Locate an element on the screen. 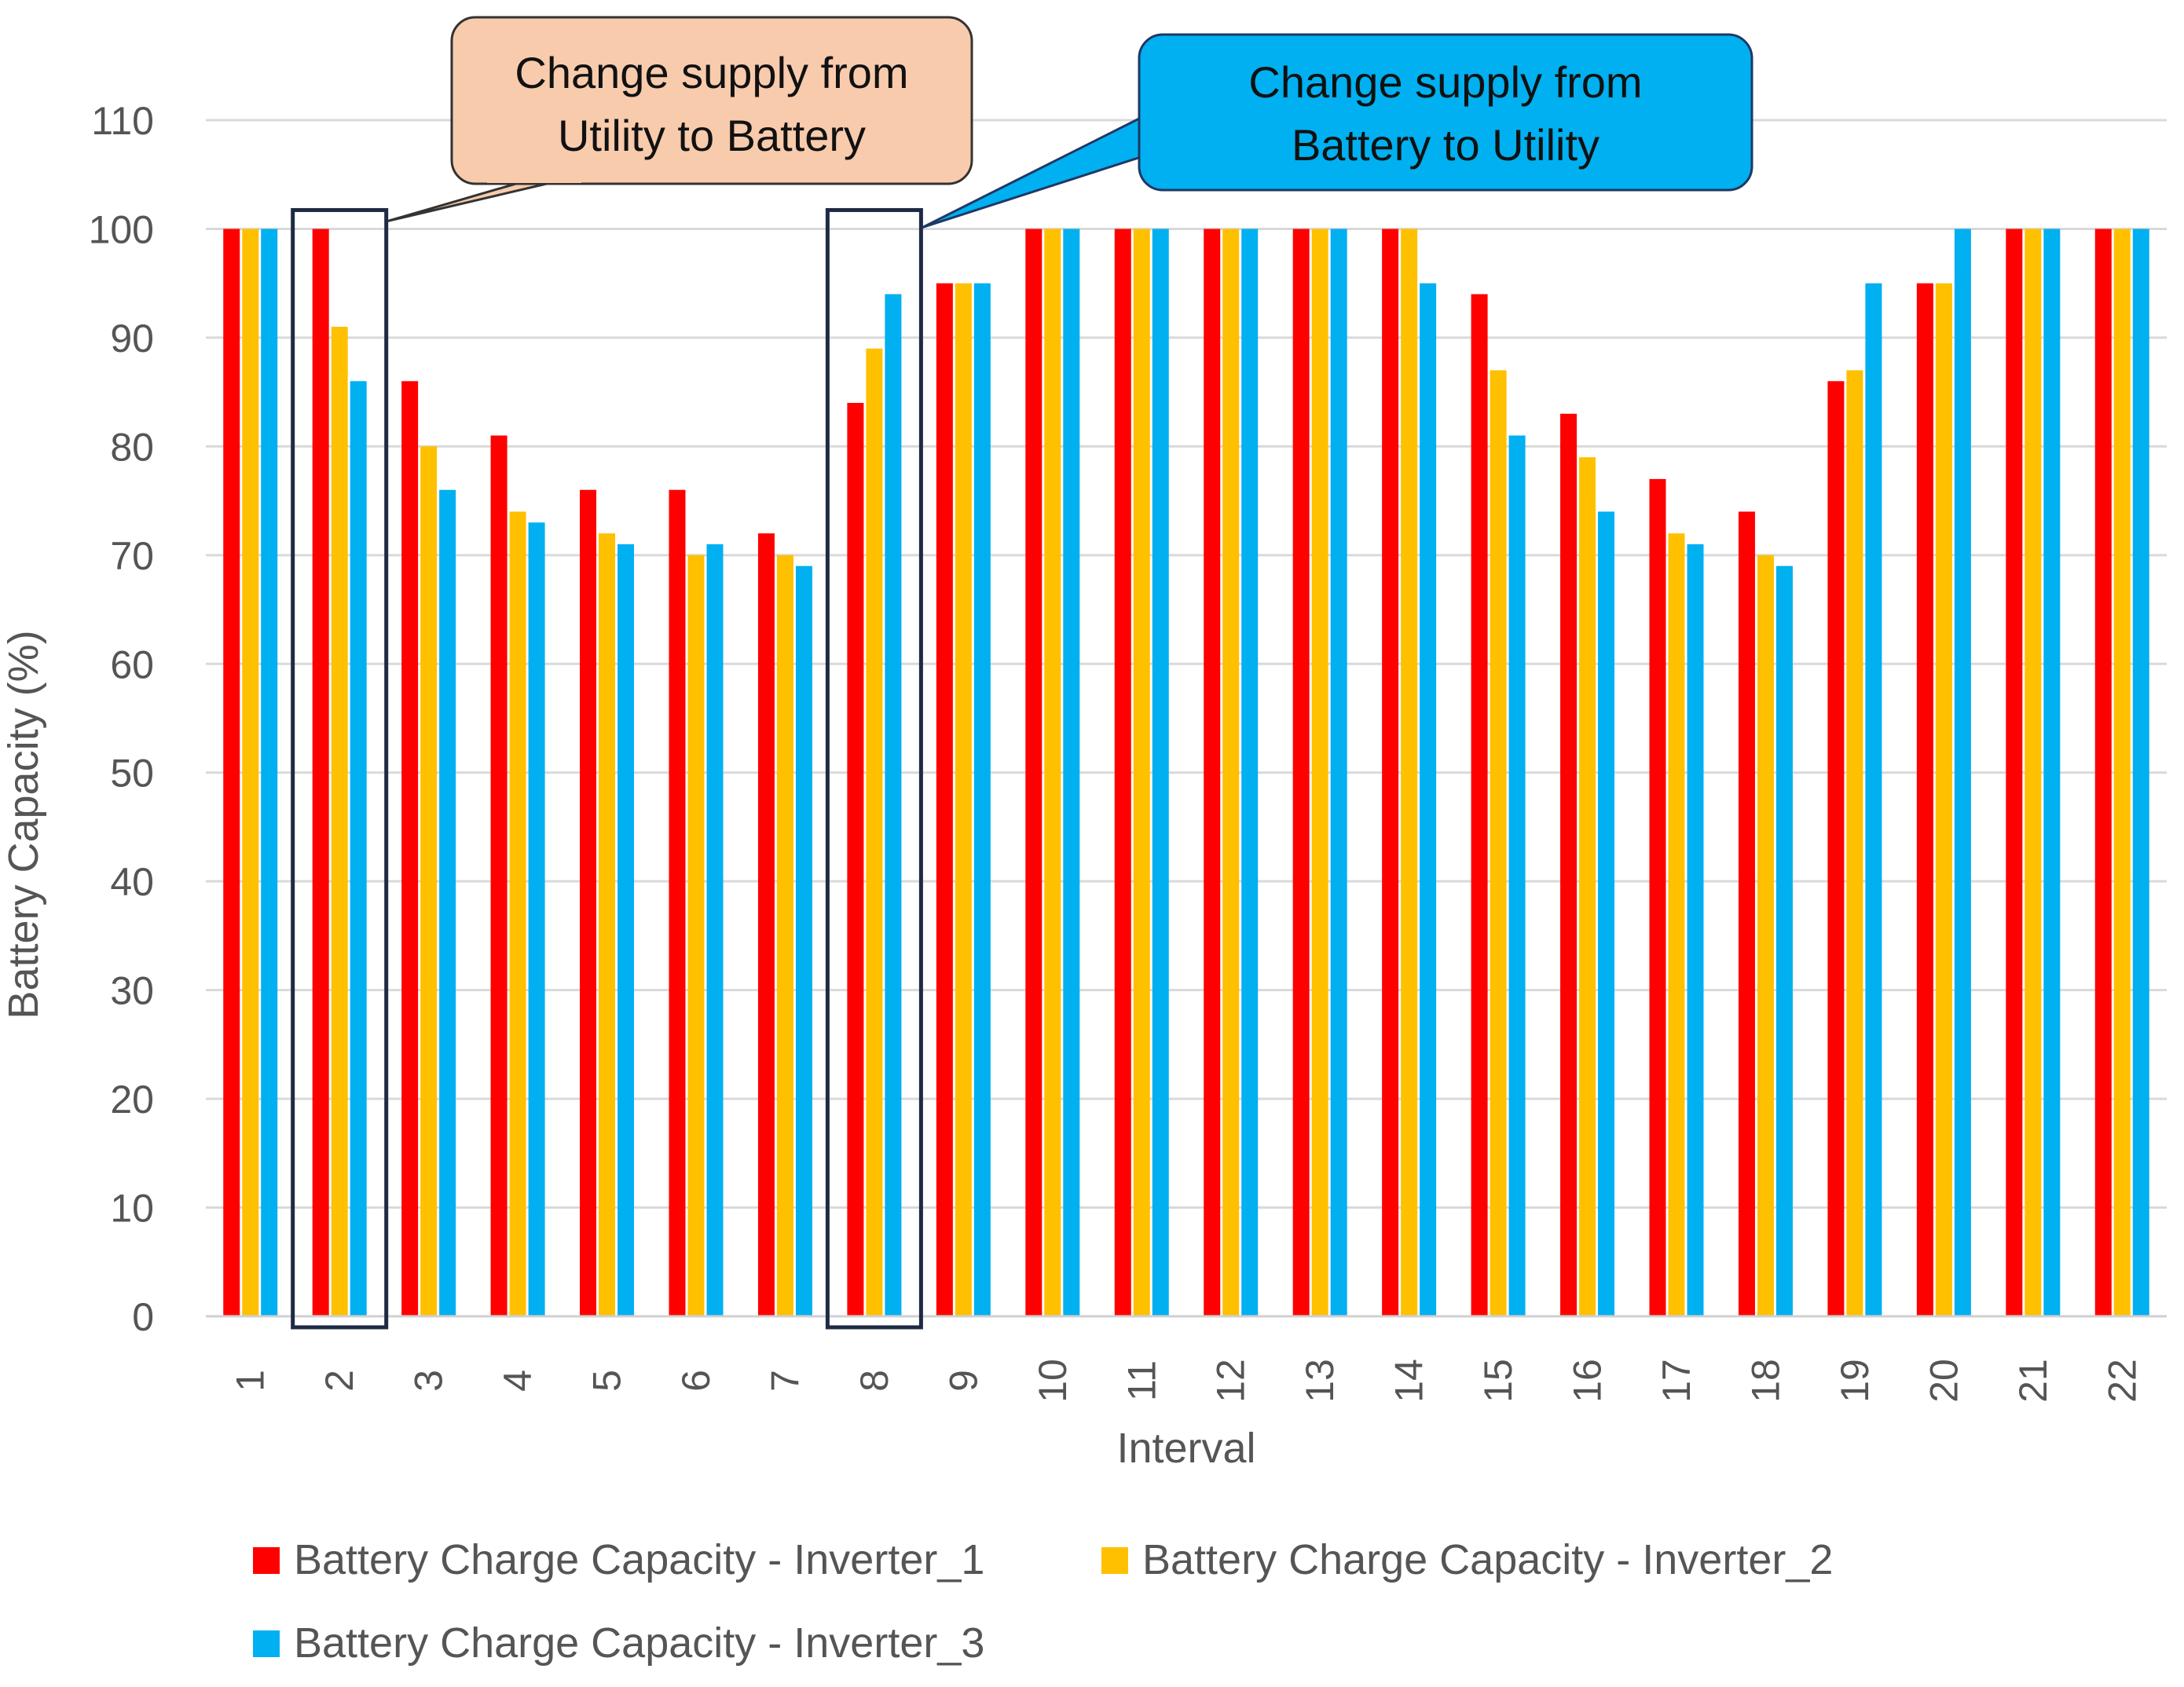 Image resolution: width=2184 pixels, height=1687 pixels. y-axis-title: Battery Capacity (%) is located at coordinates (23, 824).